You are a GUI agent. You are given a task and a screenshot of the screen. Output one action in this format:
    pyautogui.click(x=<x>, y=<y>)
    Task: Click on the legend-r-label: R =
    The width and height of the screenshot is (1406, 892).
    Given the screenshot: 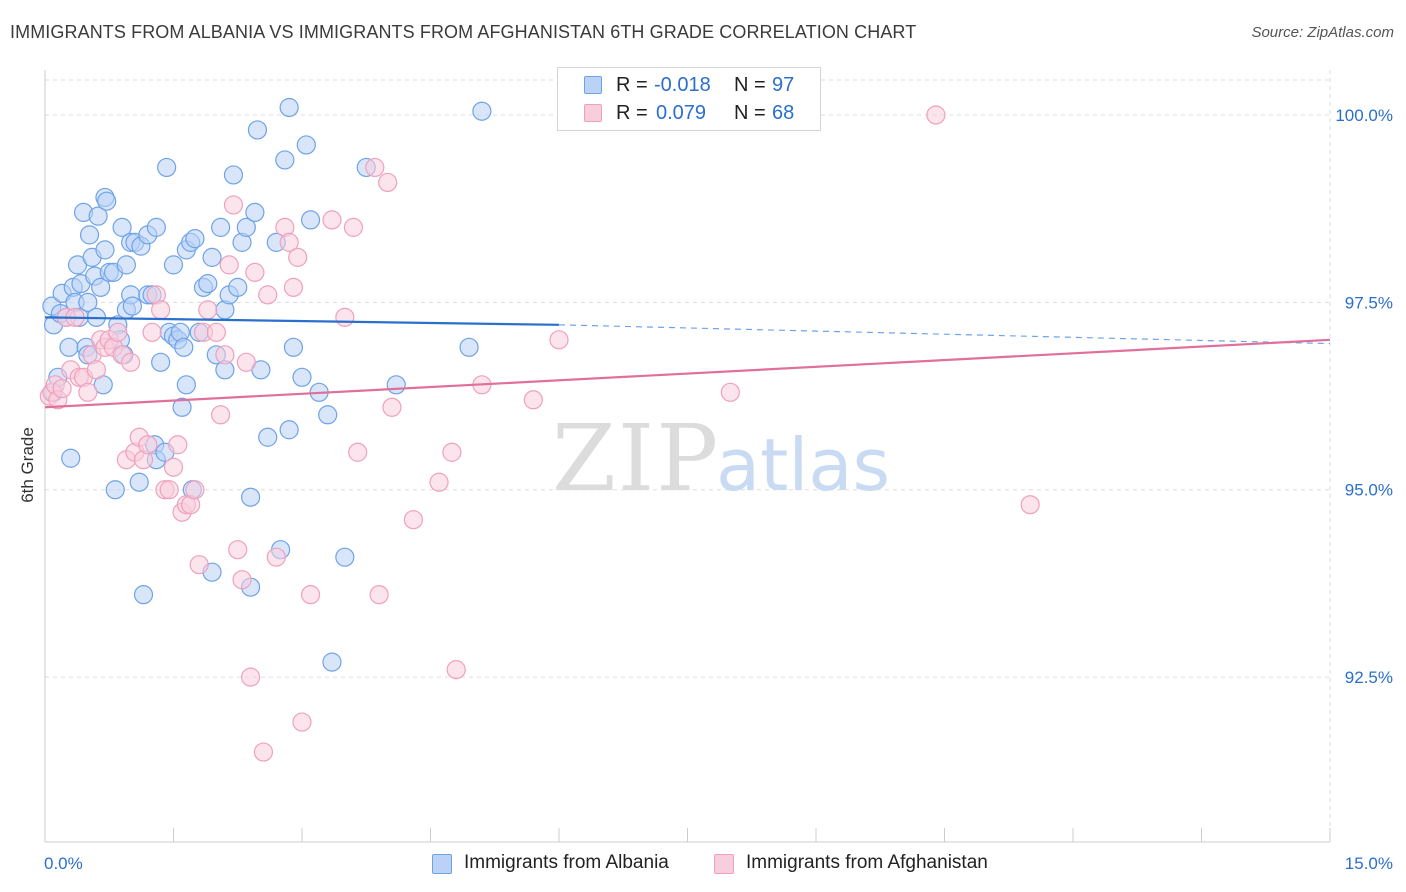 What is the action you would take?
    pyautogui.click(x=632, y=85)
    